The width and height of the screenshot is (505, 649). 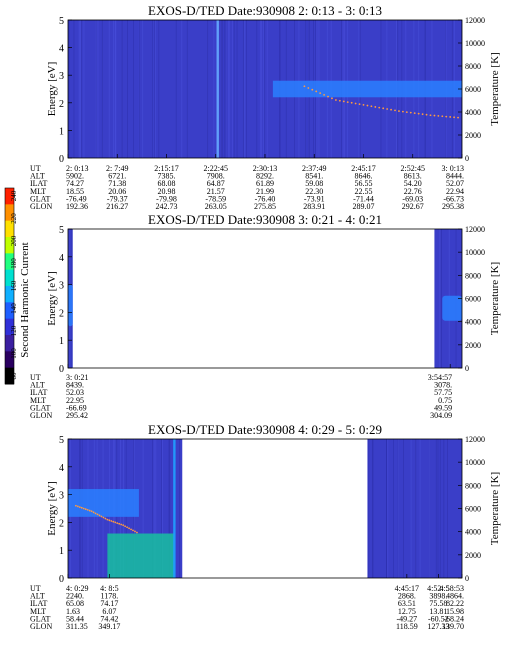 What do you see at coordinates (473, 509) in the screenshot?
I see `y-right-tick-label: 6000` at bounding box center [473, 509].